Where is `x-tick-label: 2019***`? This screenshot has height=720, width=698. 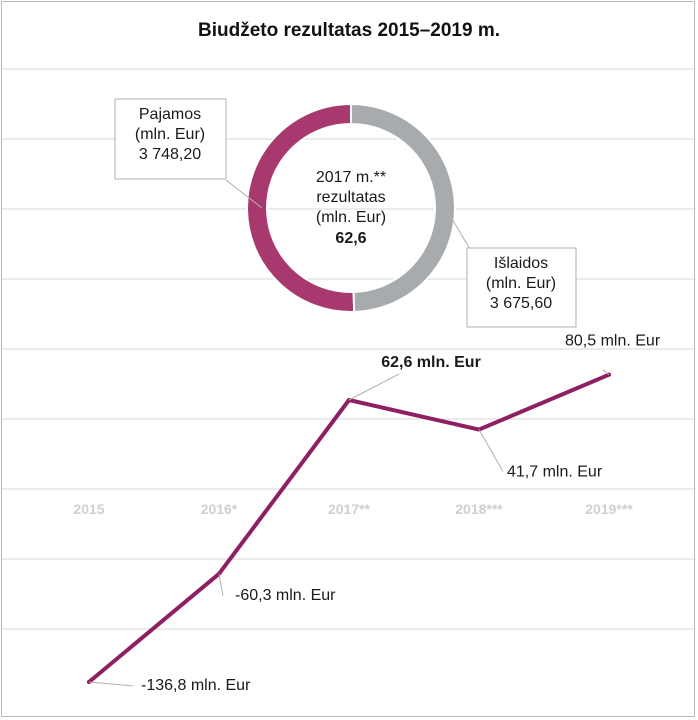
x-tick-label: 2019*** is located at coordinates (609, 509).